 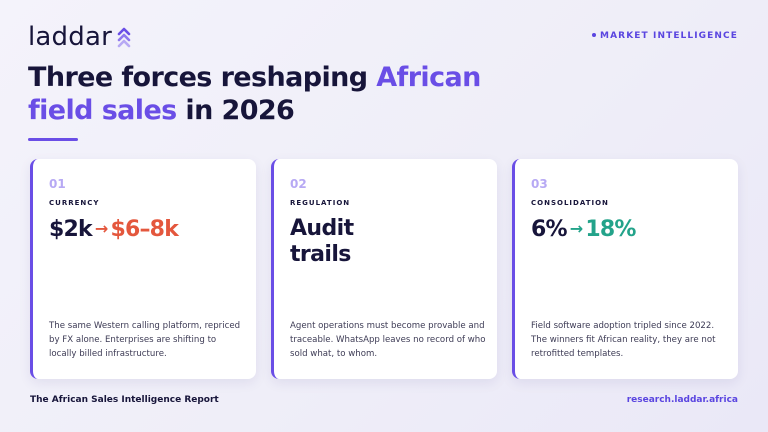 I want to click on card-category: CURRENCY, so click(x=74, y=203).